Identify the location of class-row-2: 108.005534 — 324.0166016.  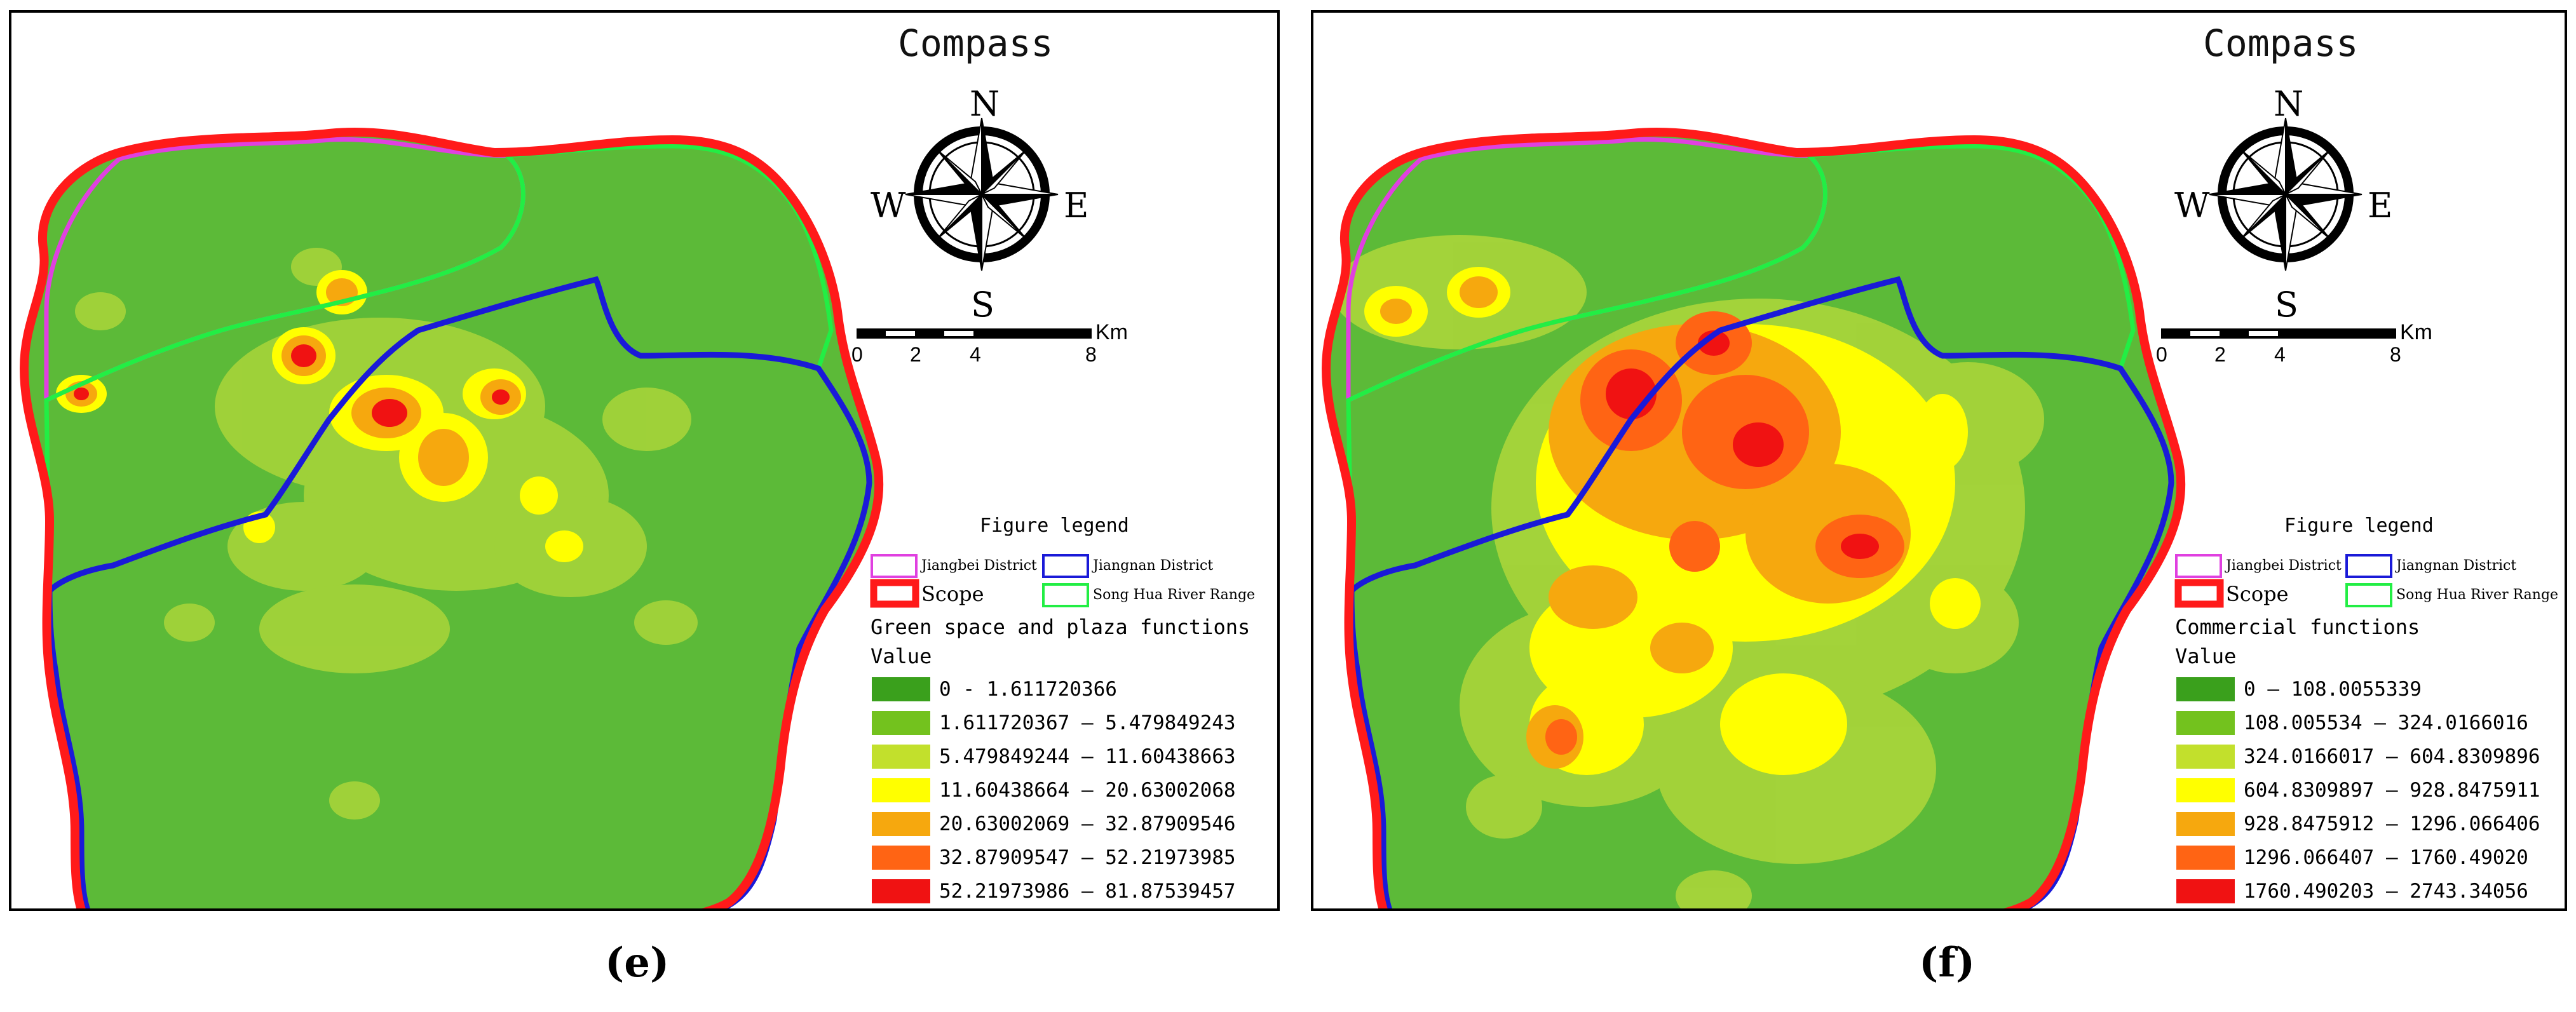
(2352, 723).